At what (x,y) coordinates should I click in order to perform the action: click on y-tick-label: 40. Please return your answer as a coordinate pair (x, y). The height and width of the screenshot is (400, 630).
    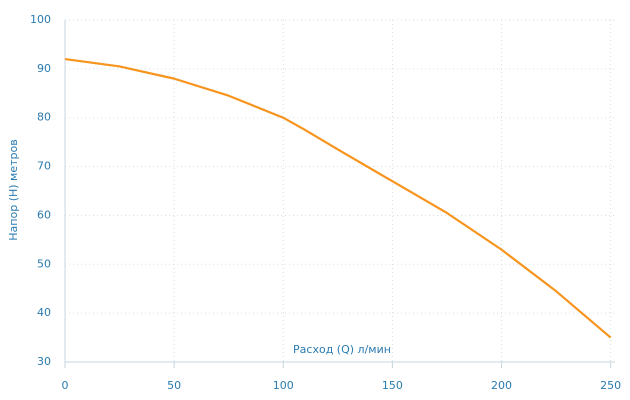
    Looking at the image, I should click on (44, 312).